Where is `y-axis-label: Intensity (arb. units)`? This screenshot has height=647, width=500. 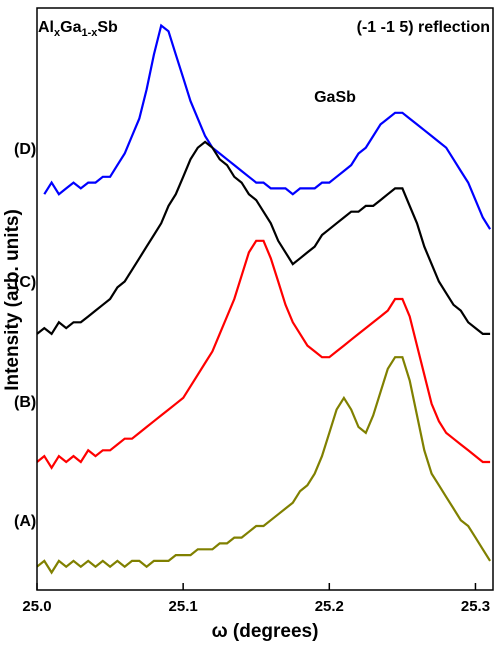 y-axis-label: Intensity (arb. units) is located at coordinates (12, 300).